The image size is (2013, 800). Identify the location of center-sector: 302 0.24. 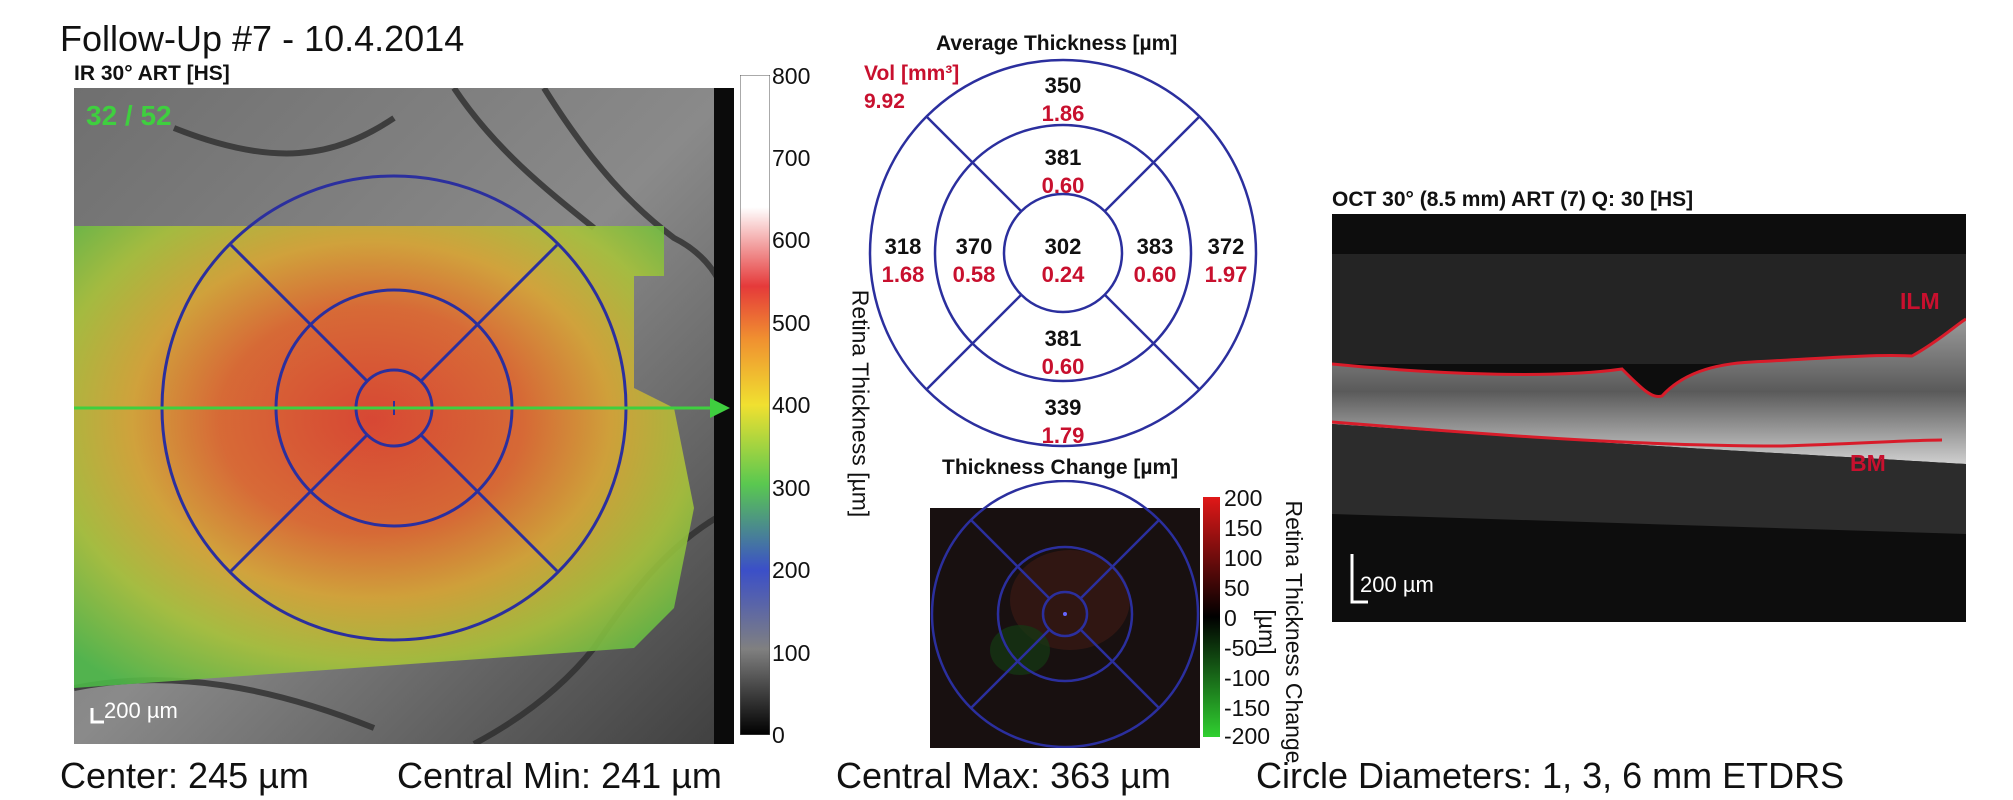
(1063, 261).